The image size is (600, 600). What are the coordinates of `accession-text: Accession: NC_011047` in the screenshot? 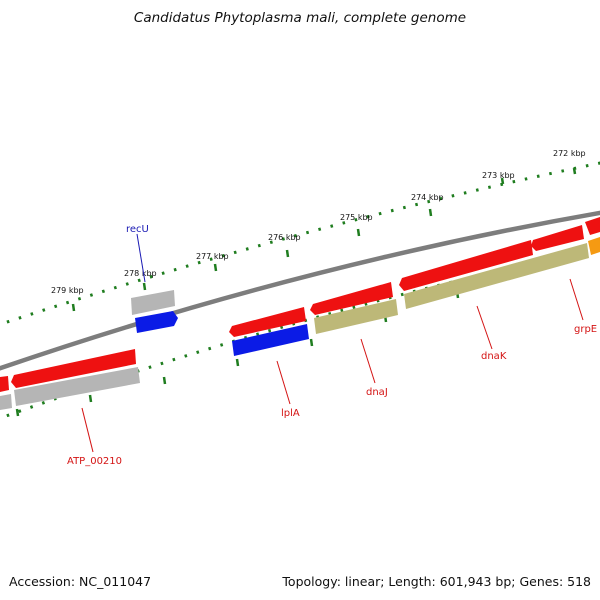 It's located at (80, 581).